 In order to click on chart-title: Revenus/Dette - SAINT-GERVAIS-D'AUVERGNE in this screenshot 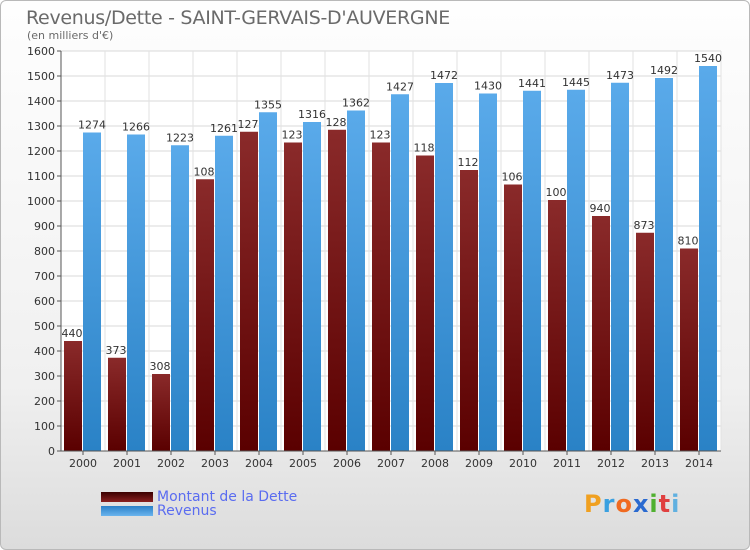, I will do `click(238, 18)`.